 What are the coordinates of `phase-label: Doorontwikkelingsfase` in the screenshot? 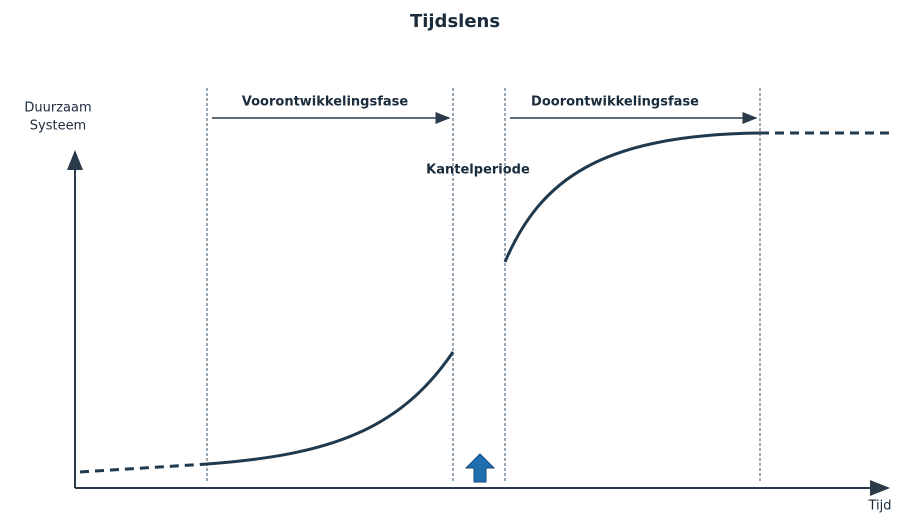 It's located at (615, 102).